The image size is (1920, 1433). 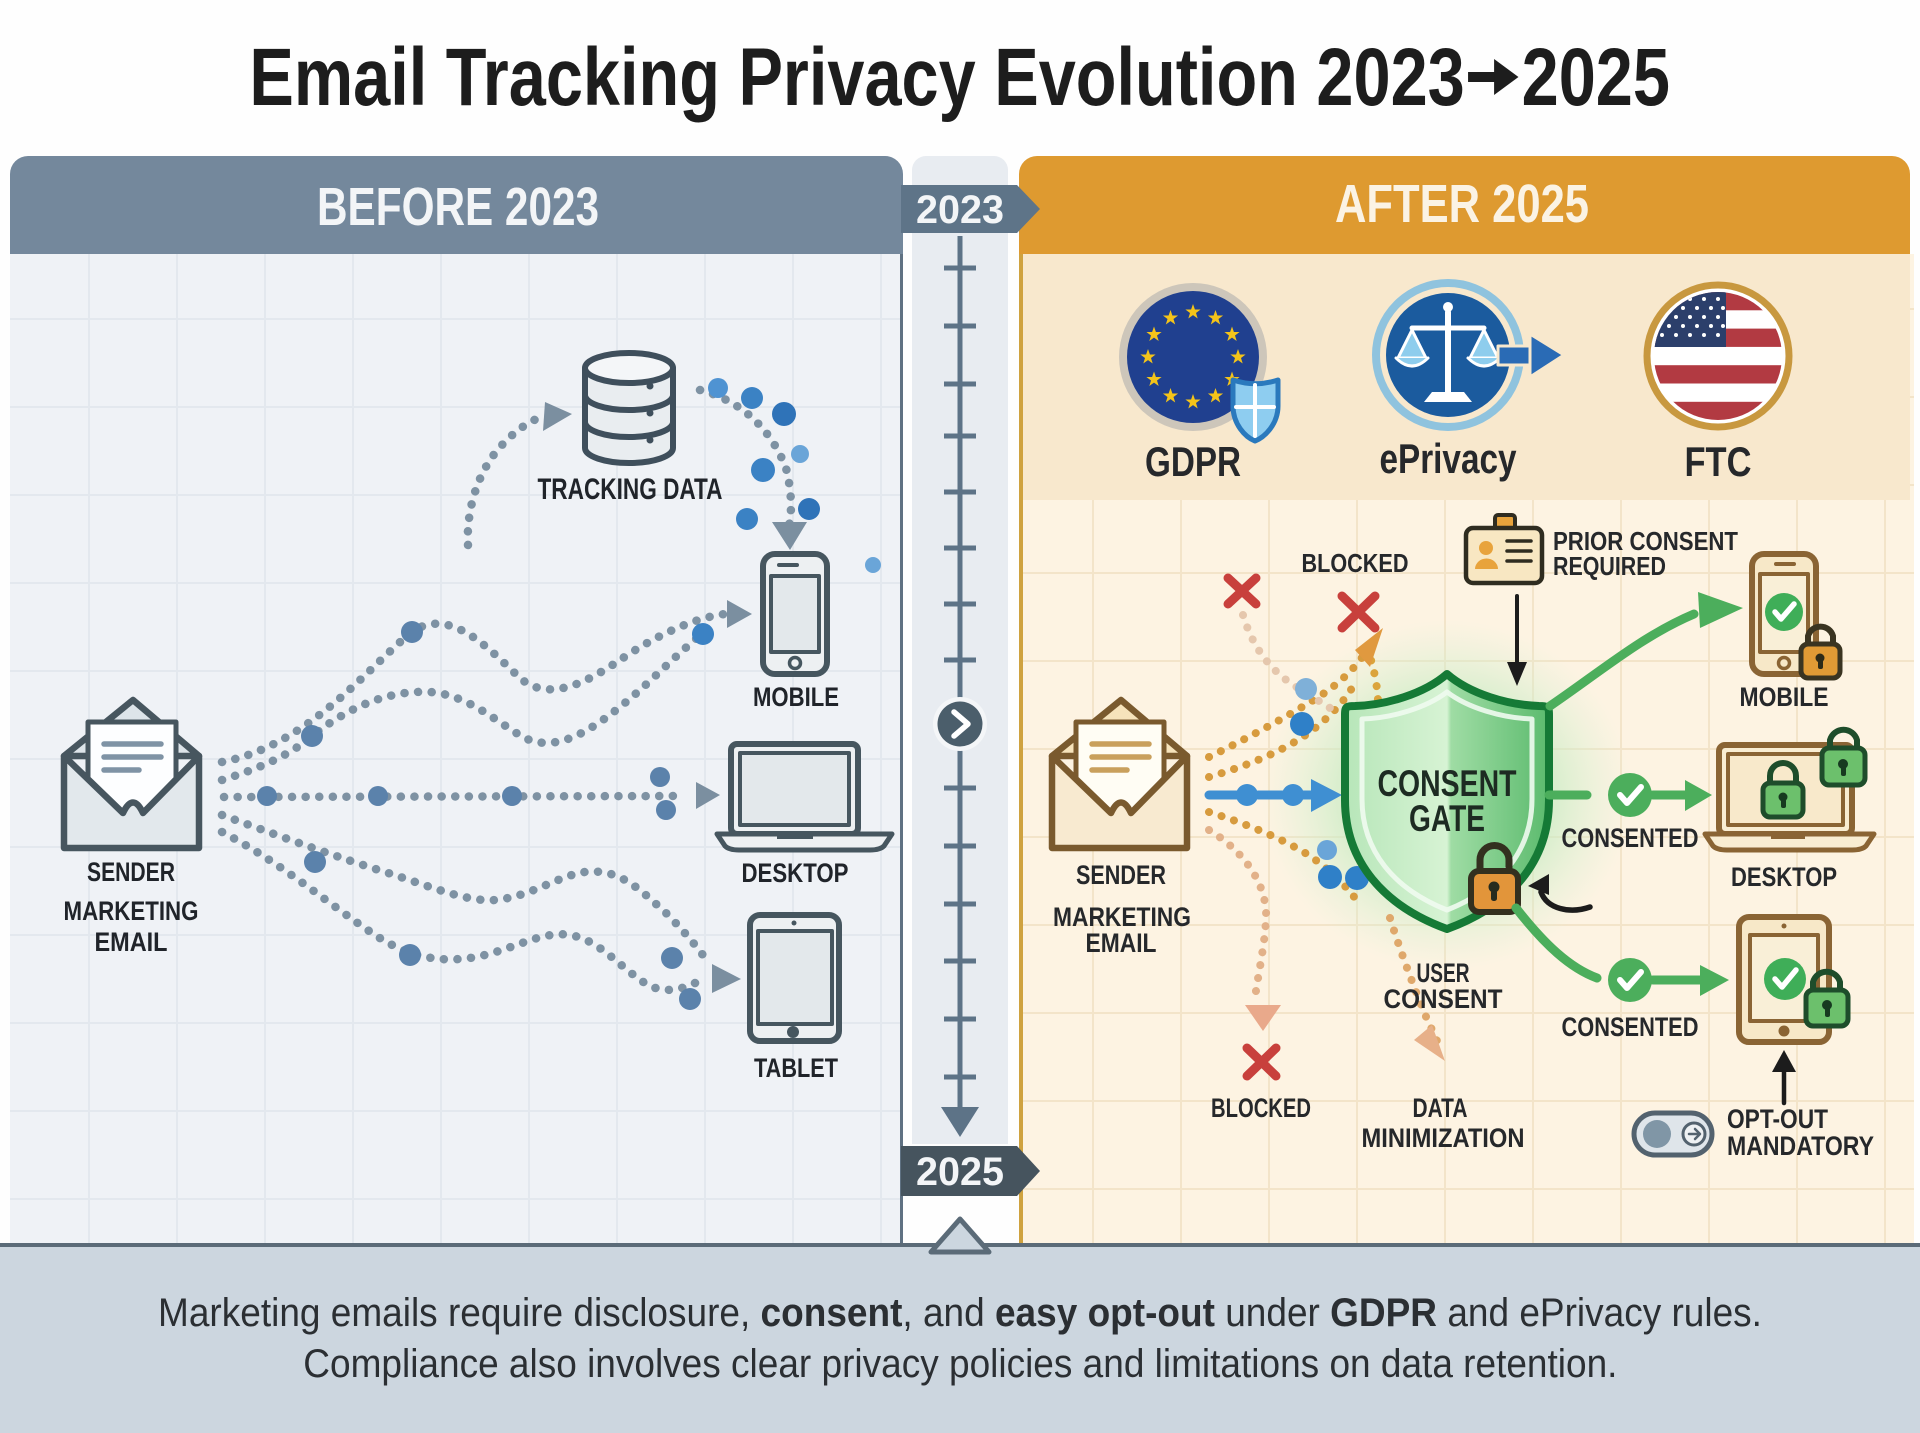 I want to click on svg-text: FTC, so click(x=1718, y=461).